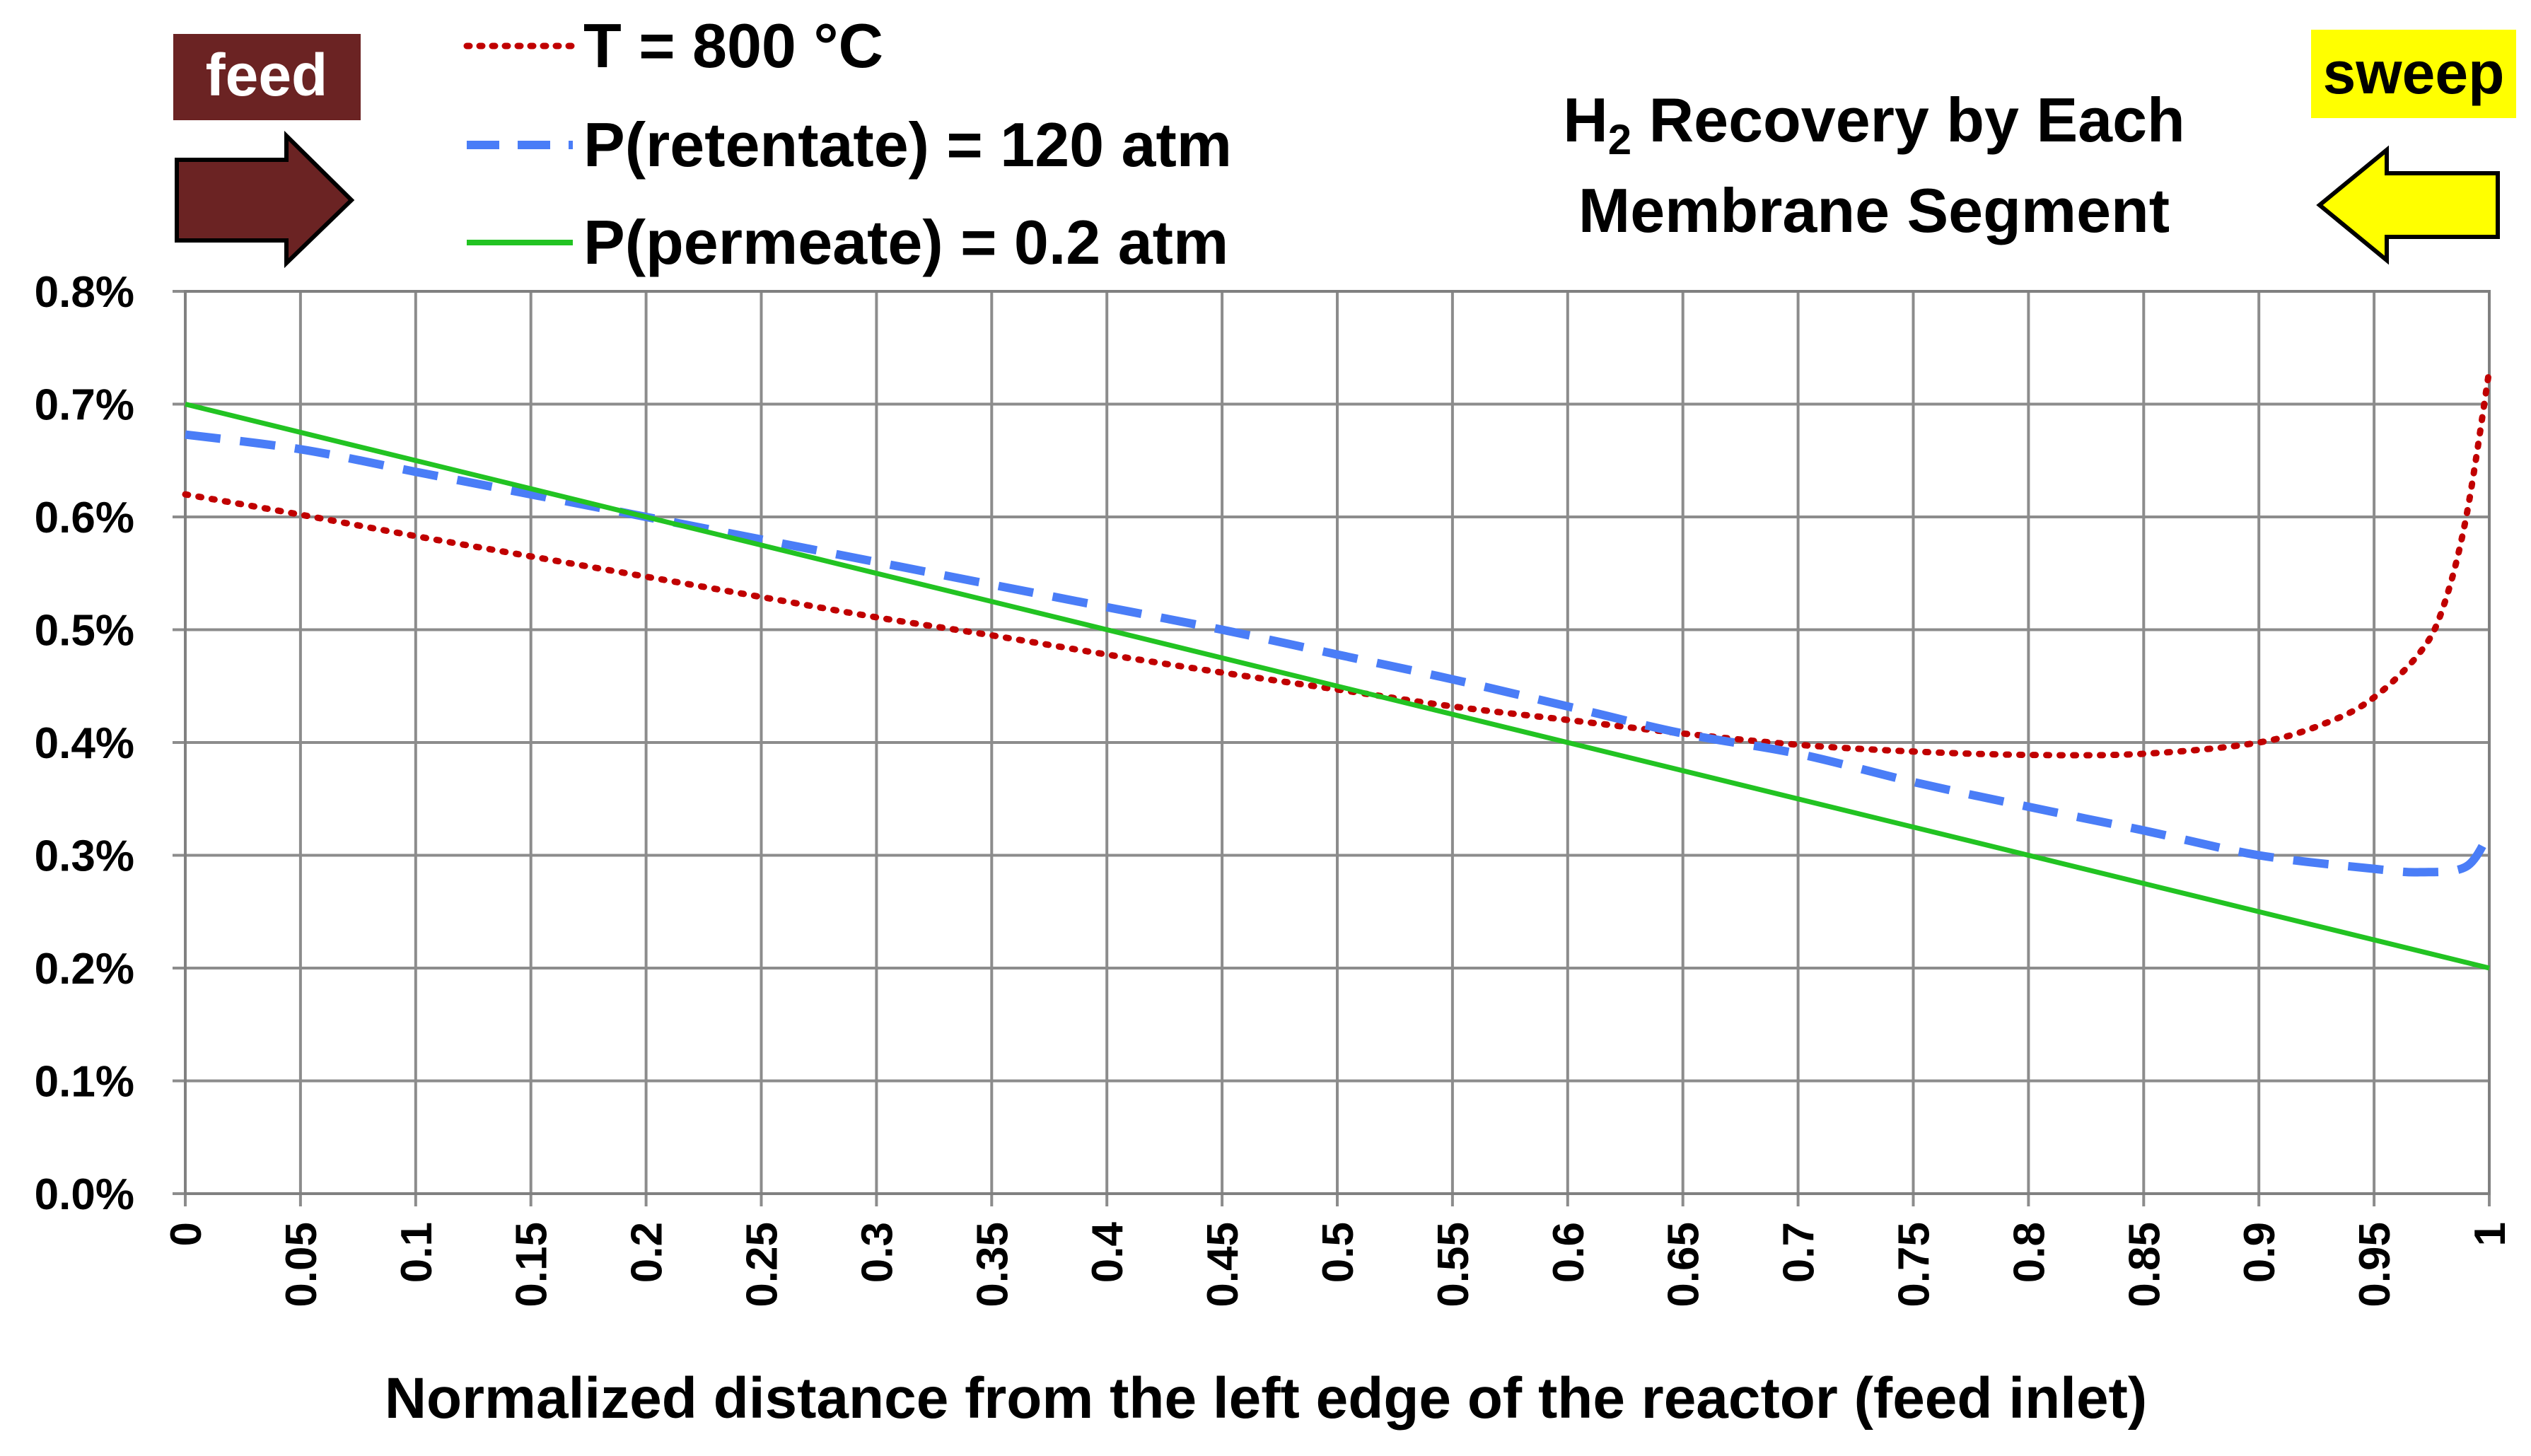 This screenshot has width=2531, height=1456. I want to click on y-tick-labels: 0.0% 0.1% 0.2% 0.3% 0.4% 0.5% 0.6% 0.7% 0.8%, so click(84, 744).